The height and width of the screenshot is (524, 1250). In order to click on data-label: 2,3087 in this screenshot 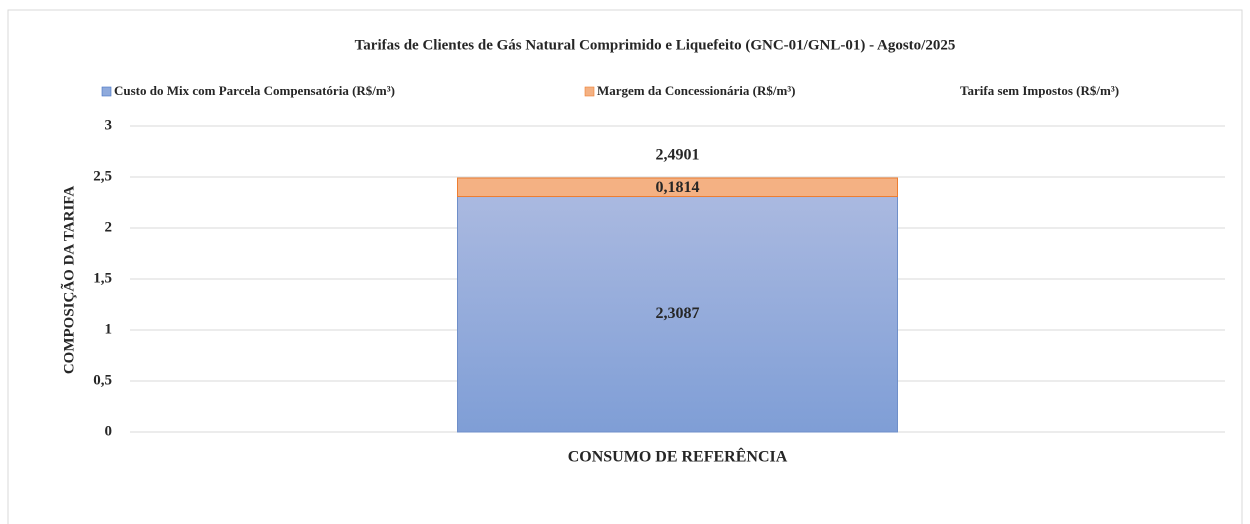, I will do `click(678, 313)`.